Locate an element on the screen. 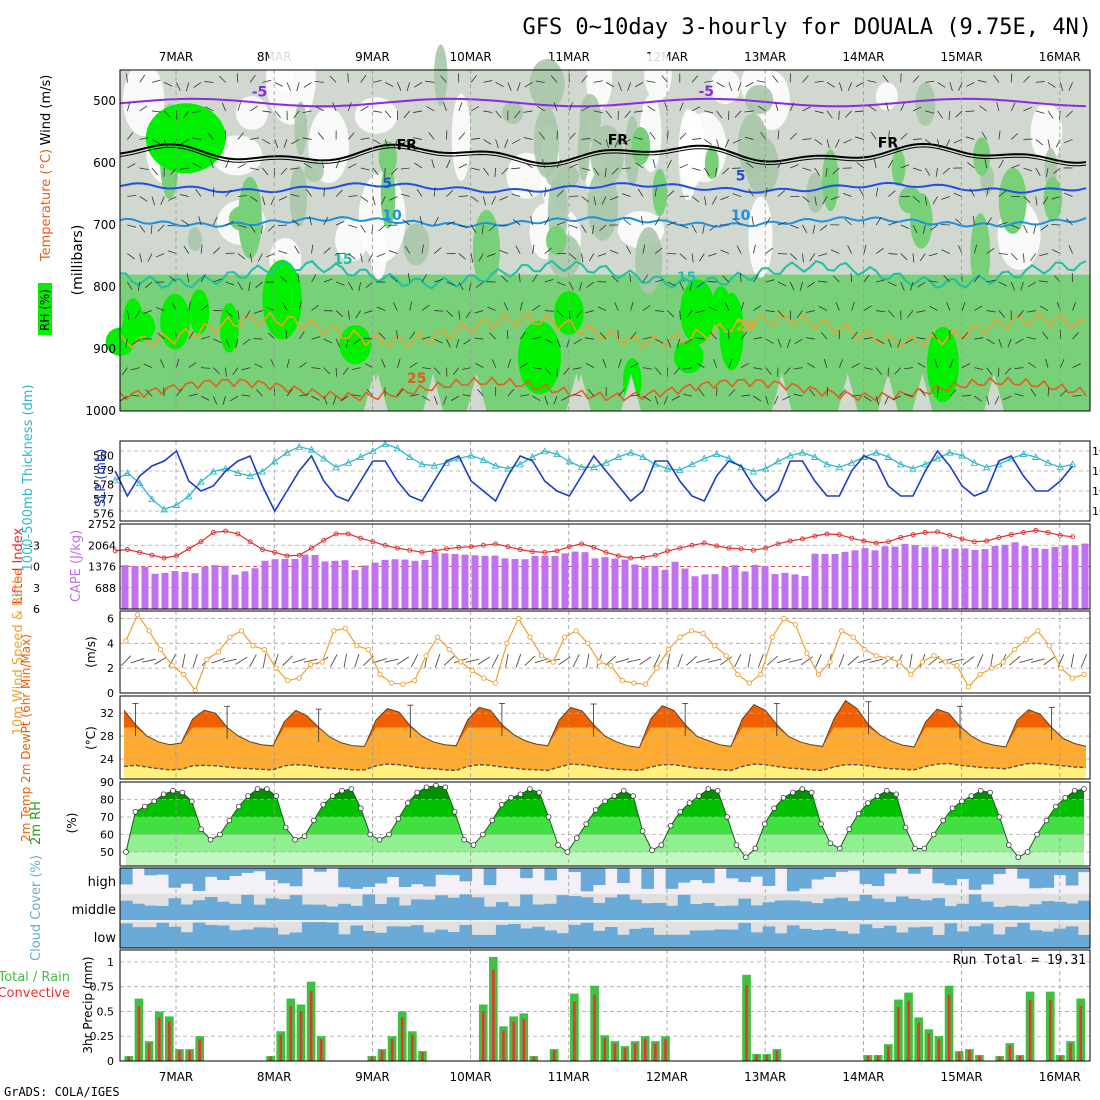 This screenshot has width=1100, height=1100. rh-tick: 60 is located at coordinates (107, 835).